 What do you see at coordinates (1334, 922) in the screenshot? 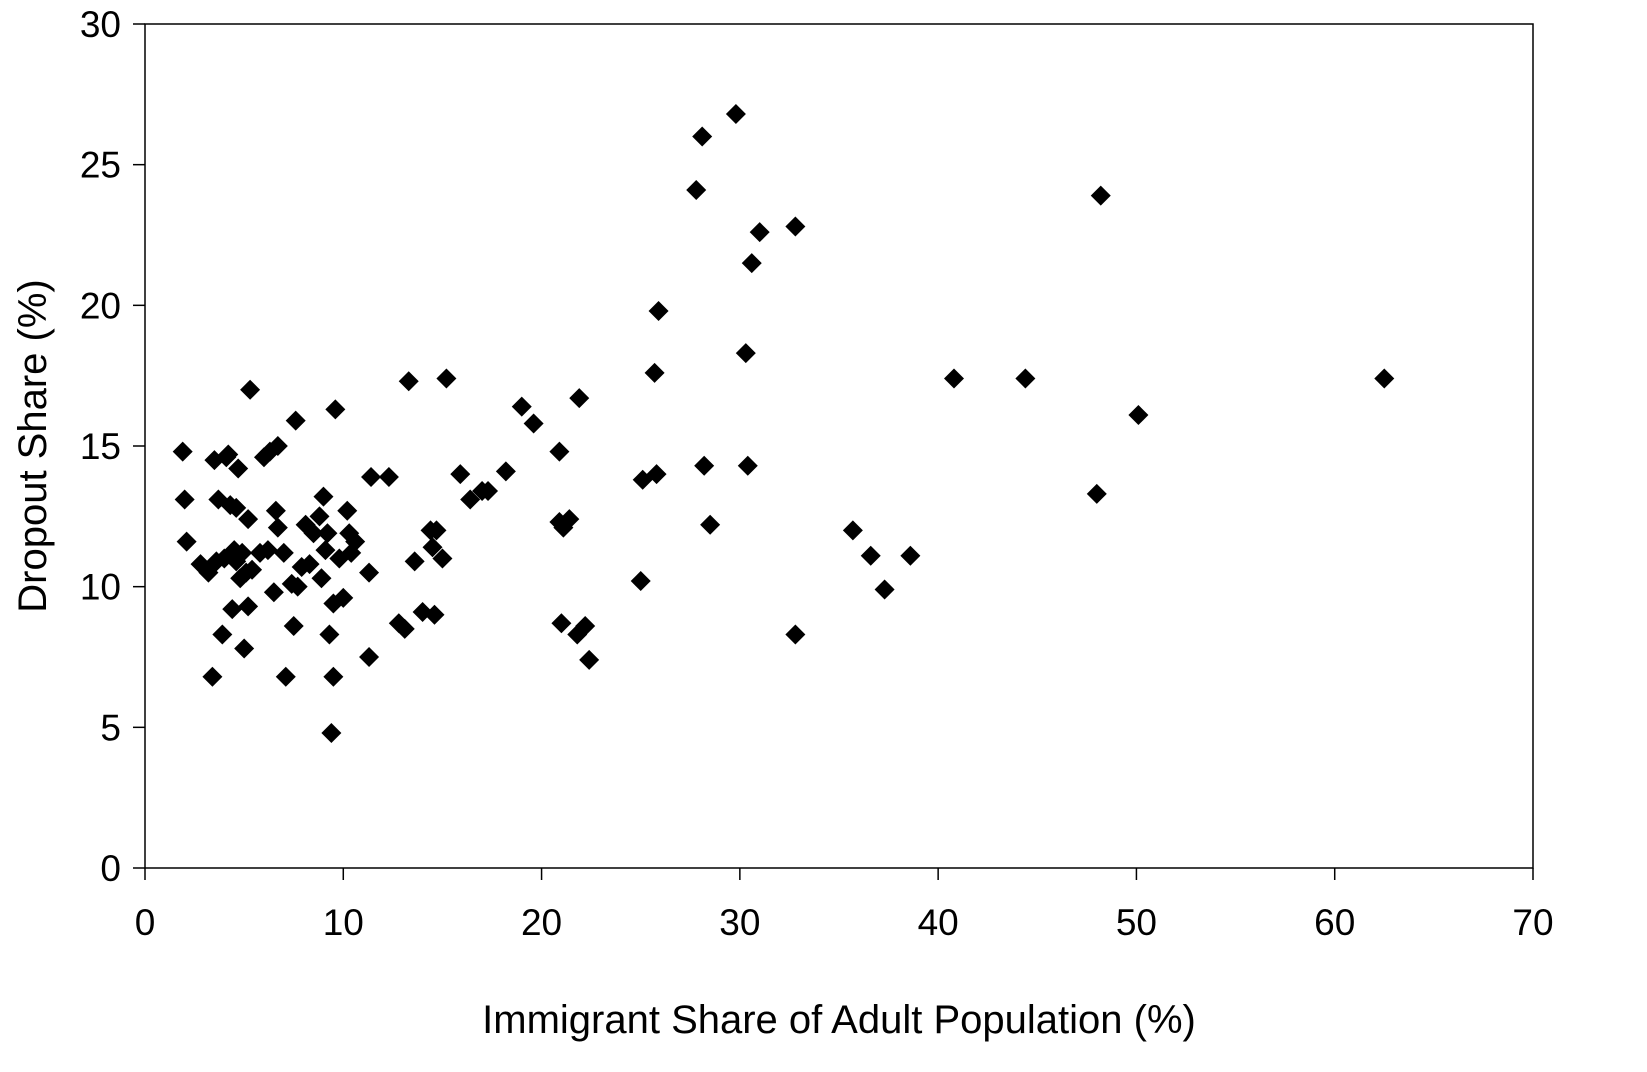
I see `x-tick-label: 60` at bounding box center [1334, 922].